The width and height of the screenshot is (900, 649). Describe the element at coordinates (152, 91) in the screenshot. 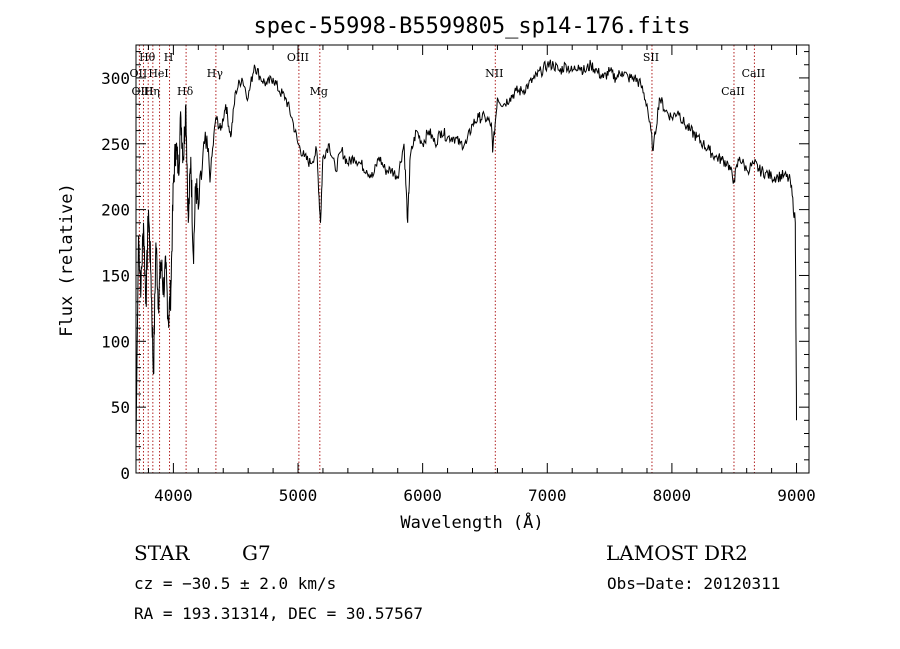

I see `spectral-line-label: Hη` at that location.